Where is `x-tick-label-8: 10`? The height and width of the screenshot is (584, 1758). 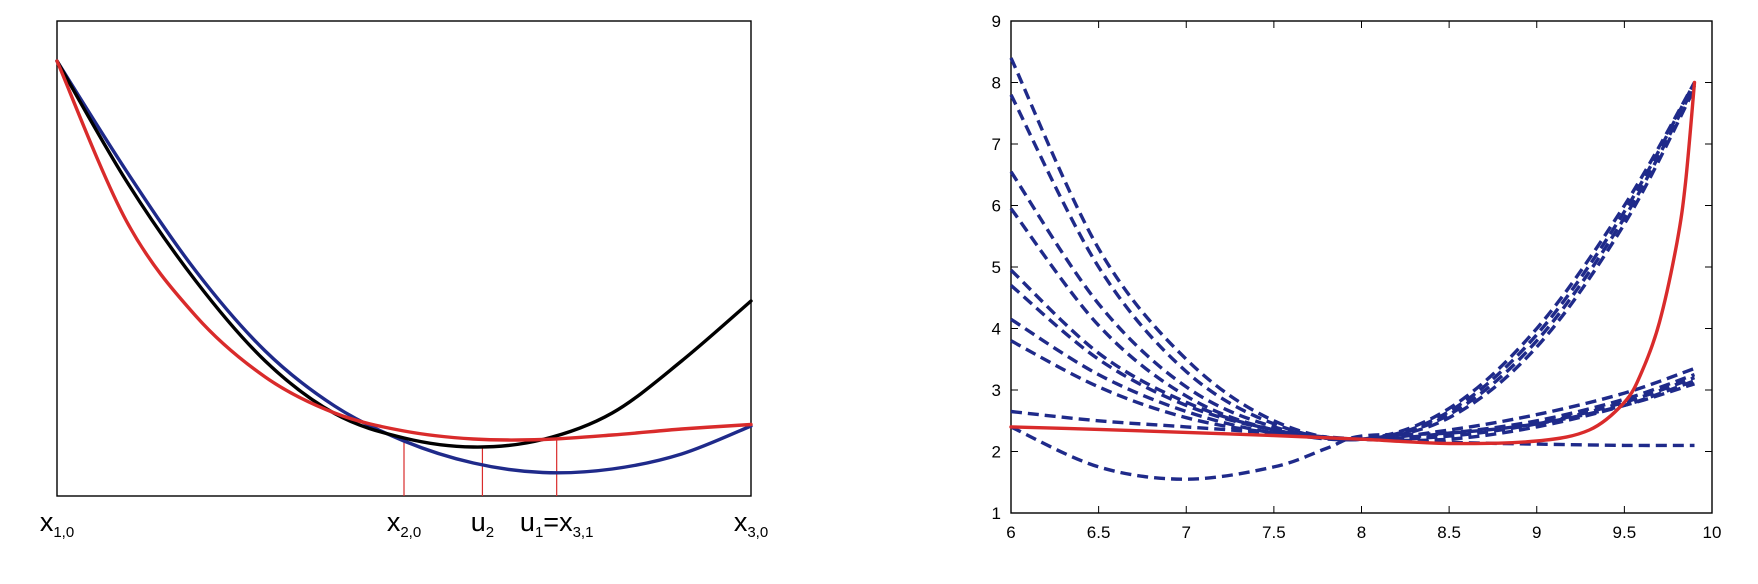
x-tick-label-8: 10 is located at coordinates (1712, 532).